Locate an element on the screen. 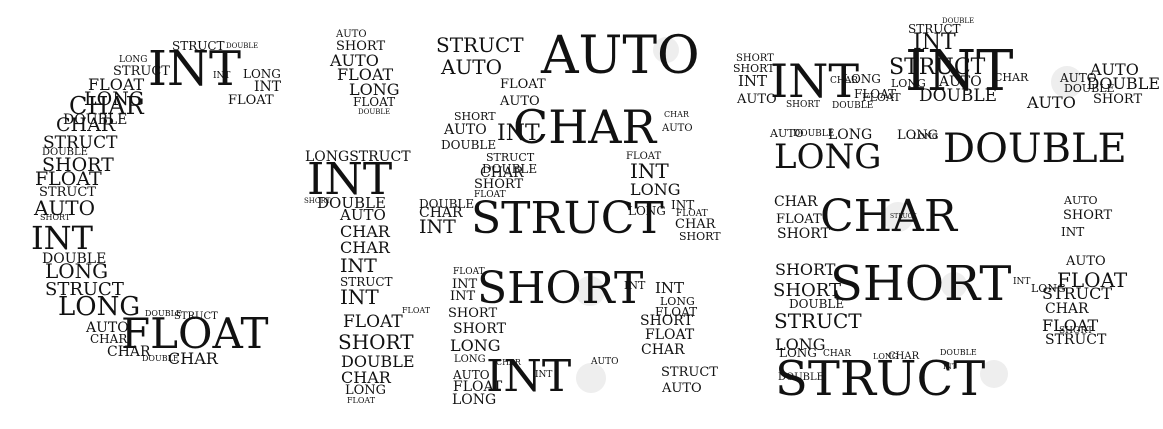  counter-o-long-e is located at coordinates (994, 374).